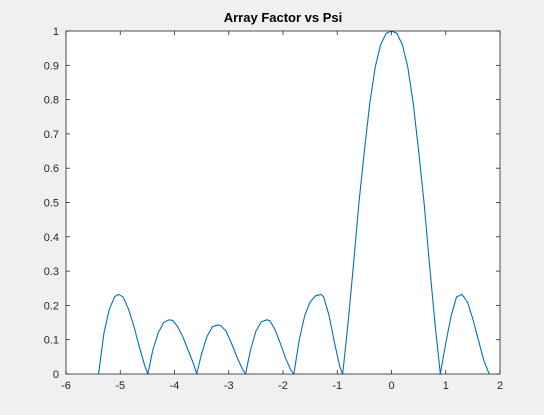  What do you see at coordinates (283, 17) in the screenshot?
I see `chart-title: Array Factor vs Psi` at bounding box center [283, 17].